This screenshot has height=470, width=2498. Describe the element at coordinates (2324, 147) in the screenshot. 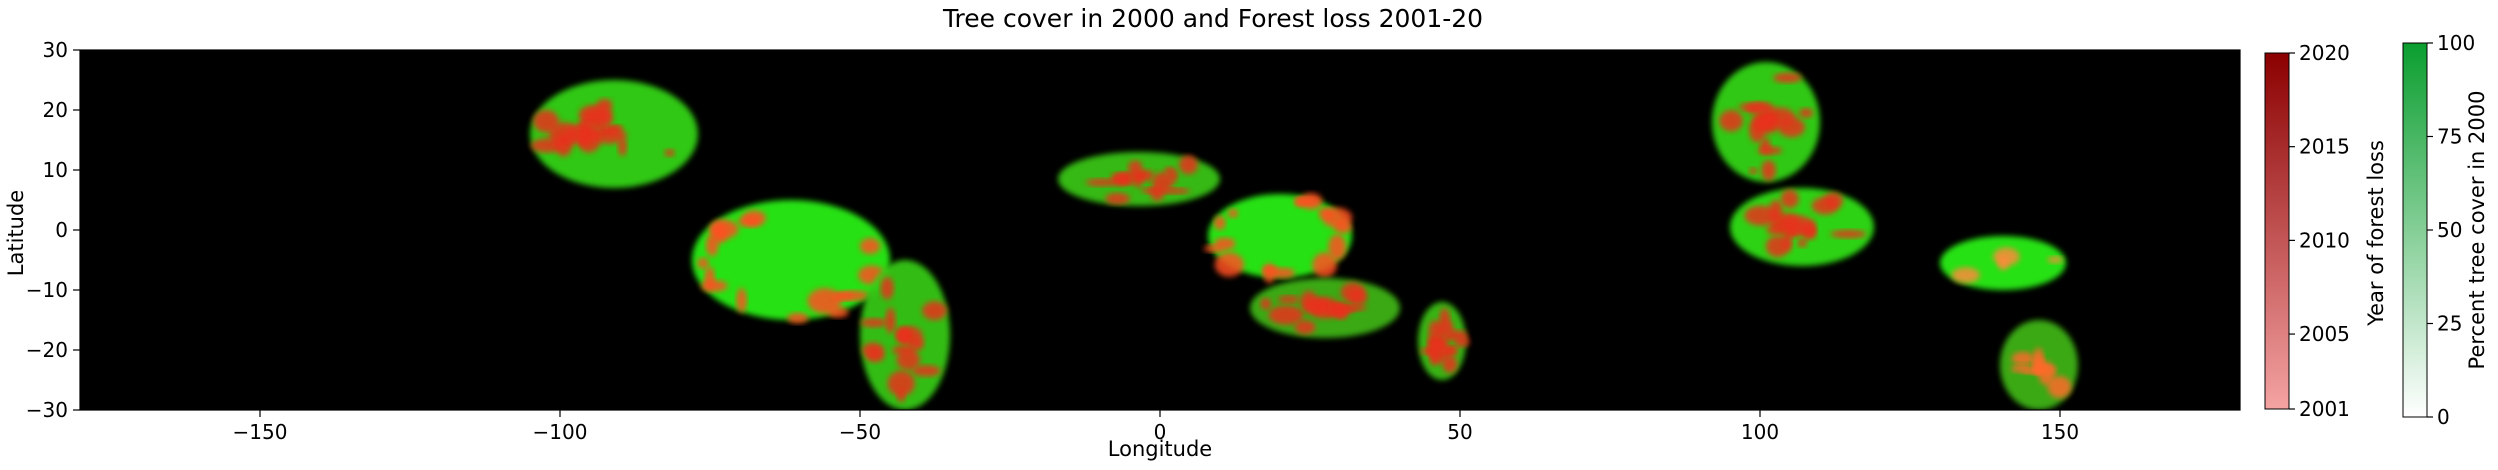

I see `colorbar-forest-loss-tick-label: 2015` at that location.